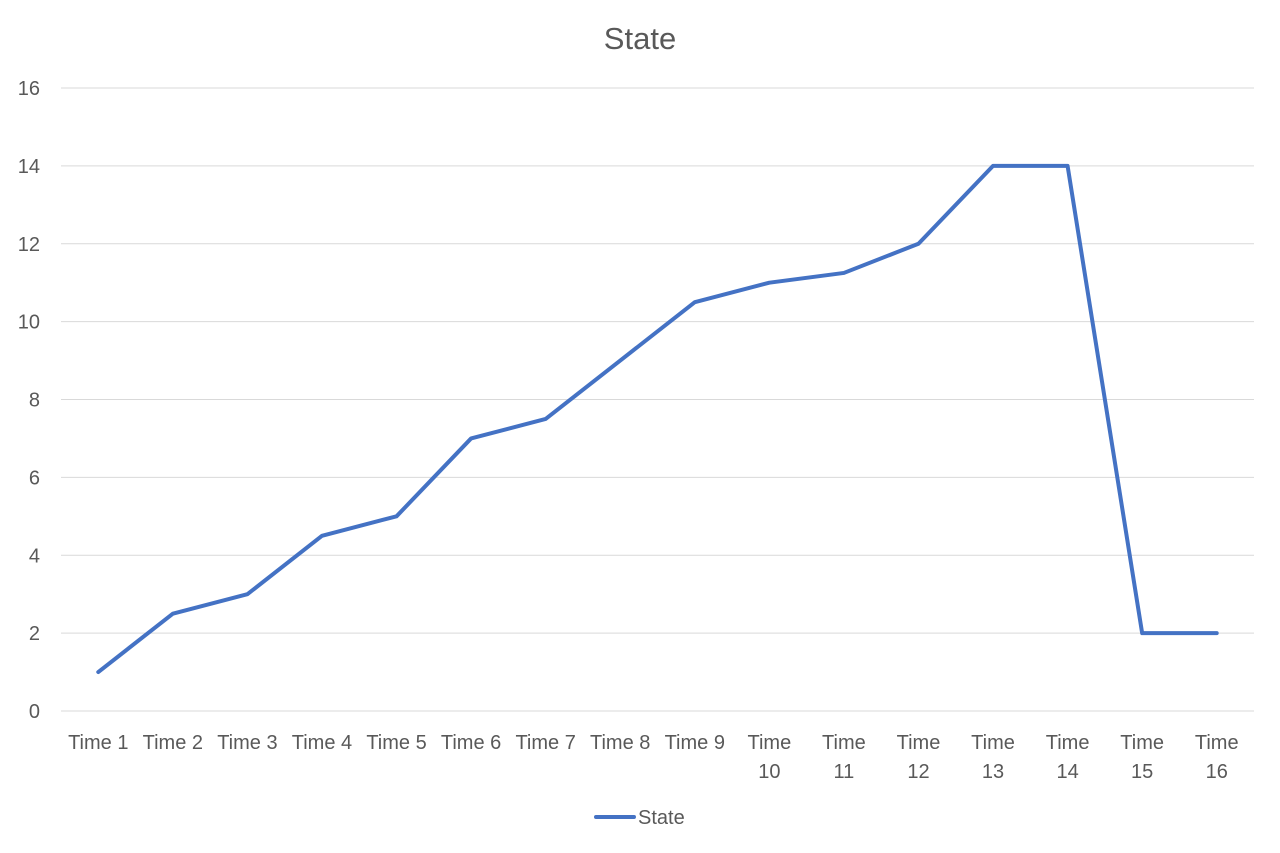 The image size is (1280, 853). I want to click on y-axis-labels: 0 2 4 6 8 10 12 14 16, so click(29, 400).